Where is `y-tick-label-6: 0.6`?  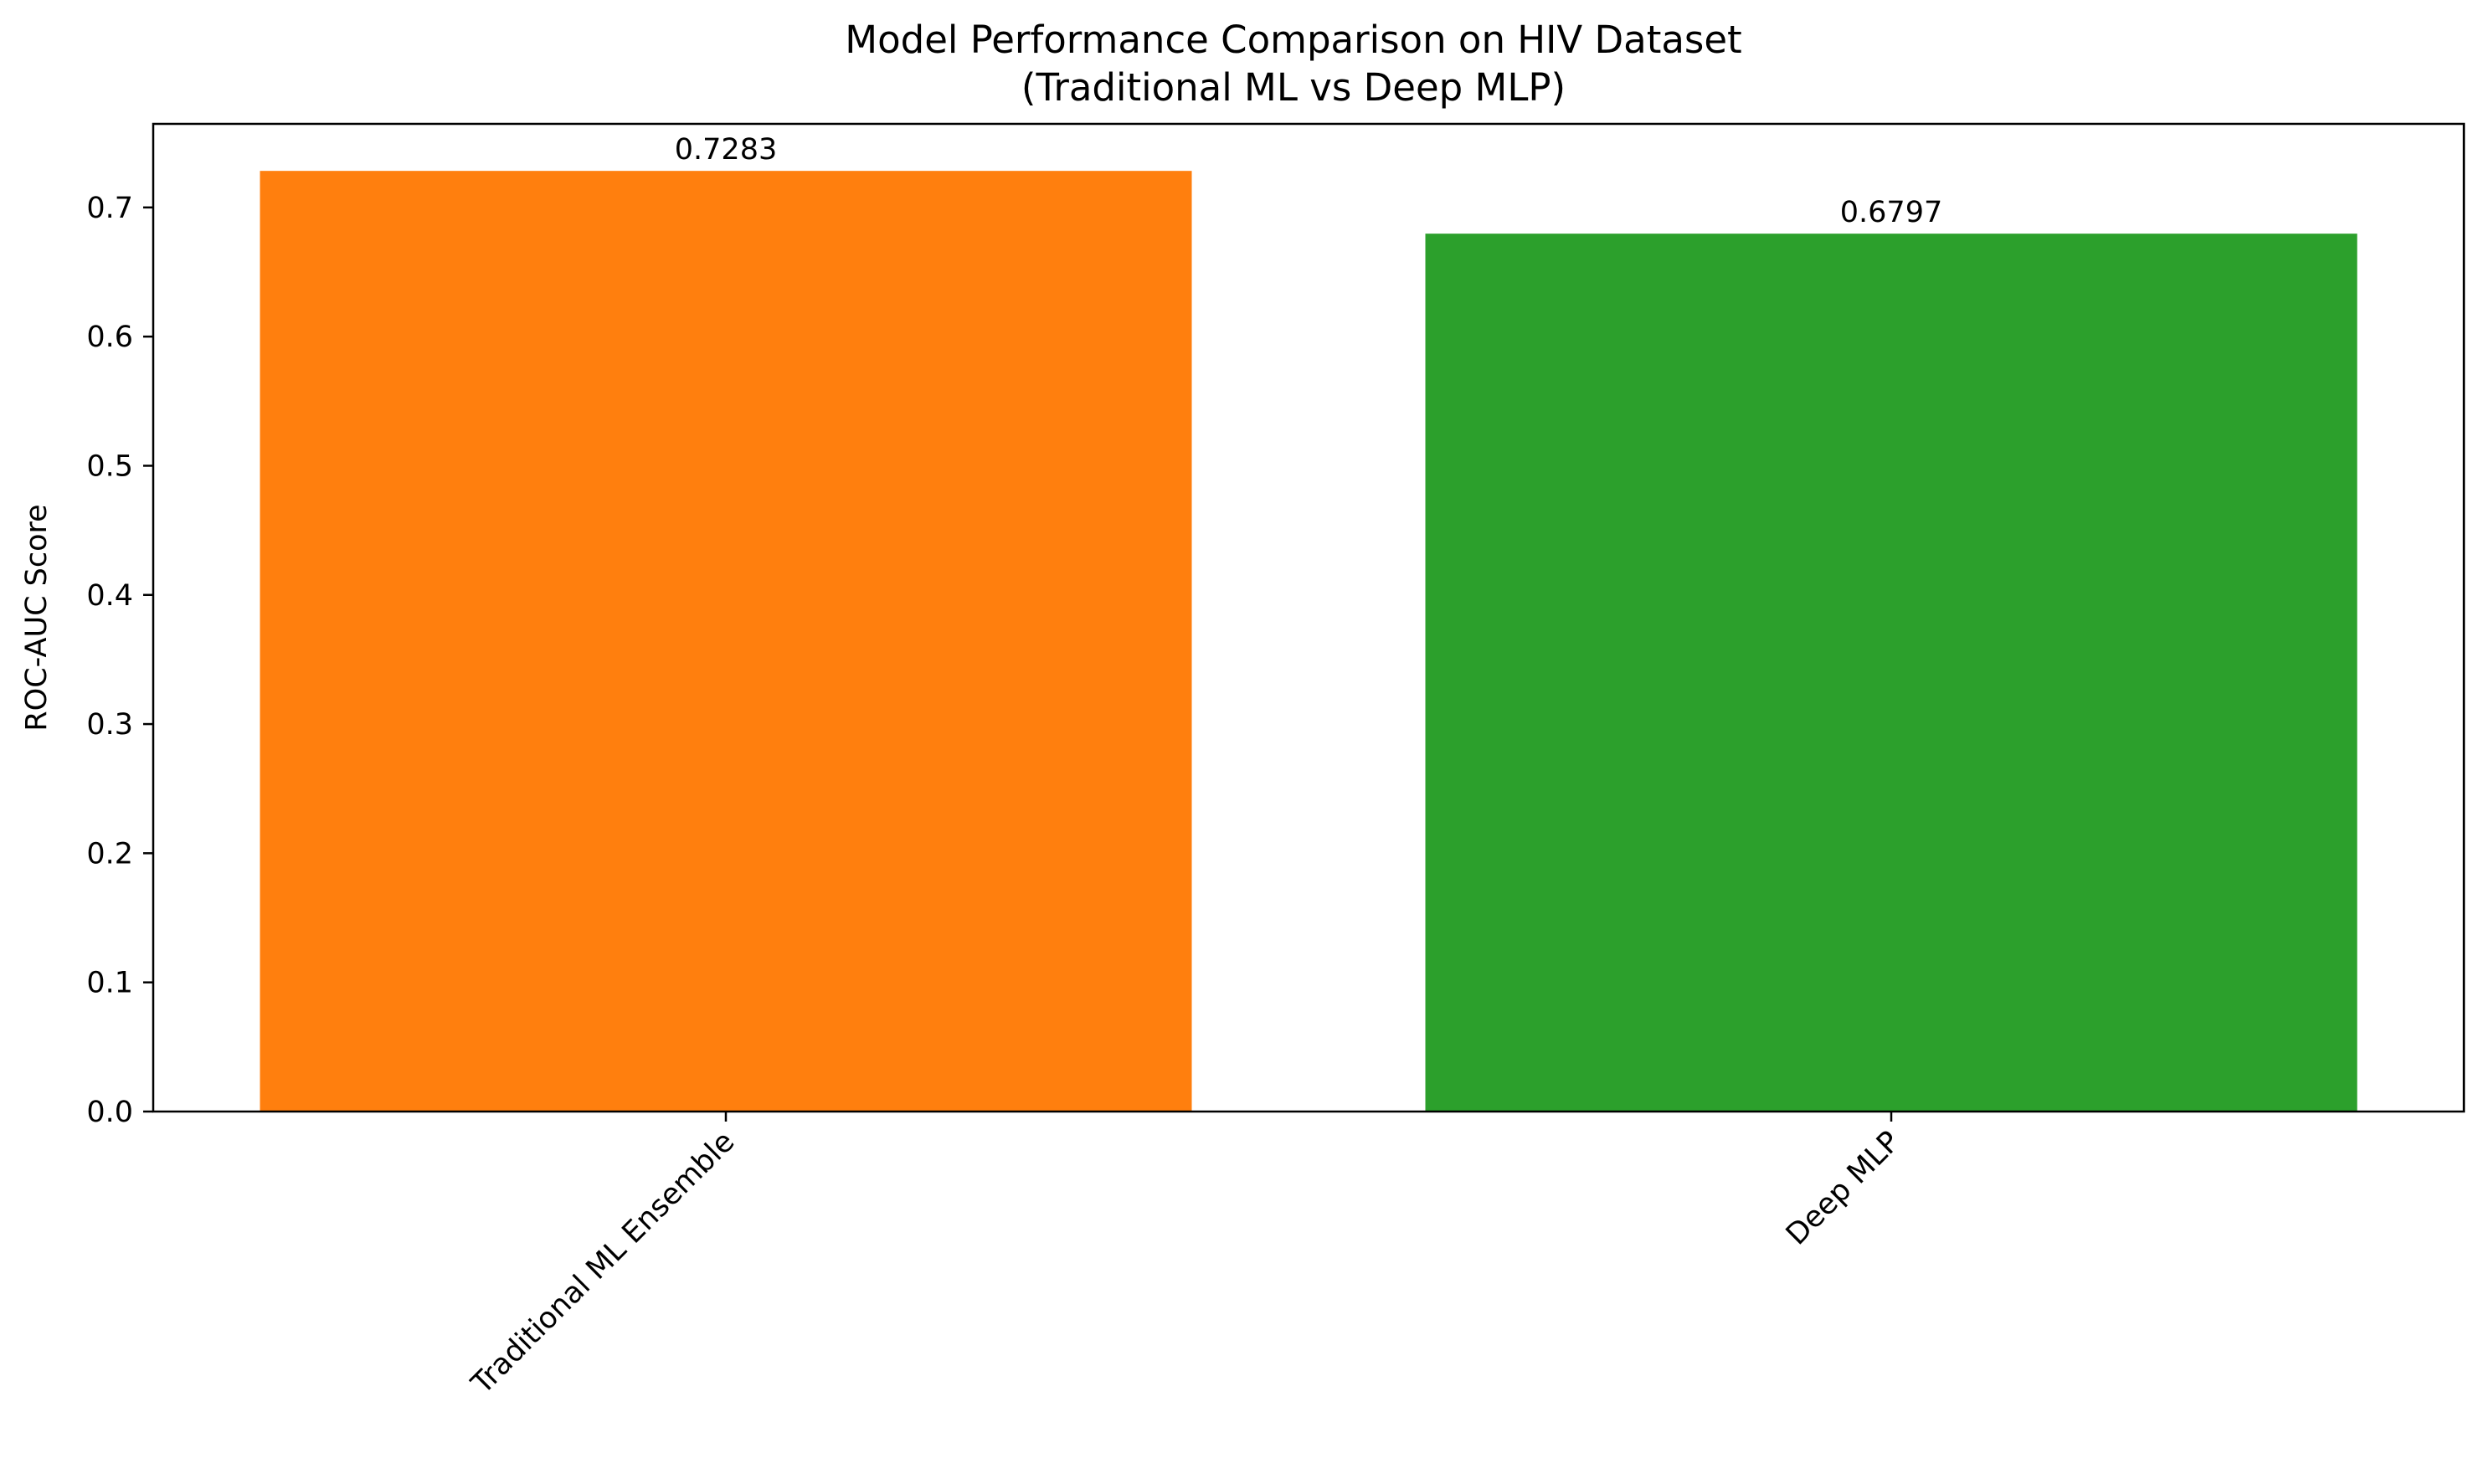 y-tick-label-6: 0.6 is located at coordinates (109, 337).